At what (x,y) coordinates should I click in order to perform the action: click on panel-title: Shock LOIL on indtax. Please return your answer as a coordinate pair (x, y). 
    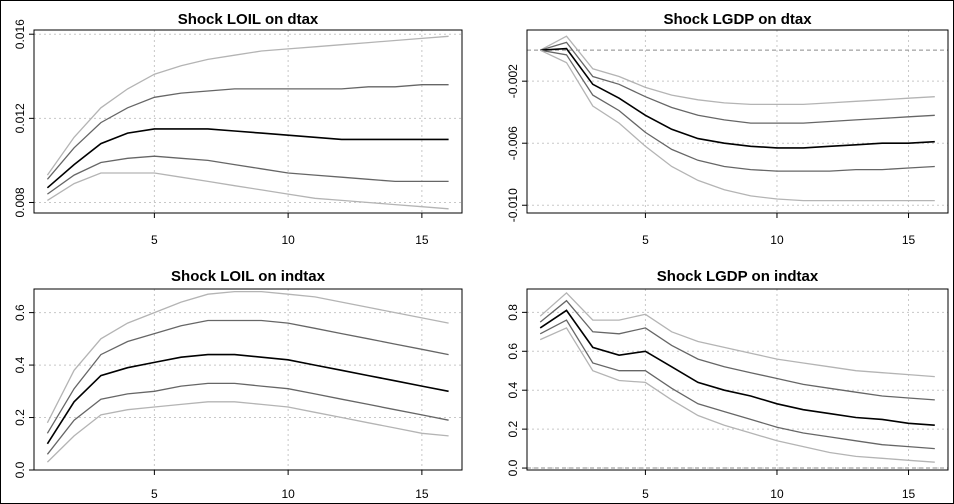
    Looking at the image, I should click on (248, 276).